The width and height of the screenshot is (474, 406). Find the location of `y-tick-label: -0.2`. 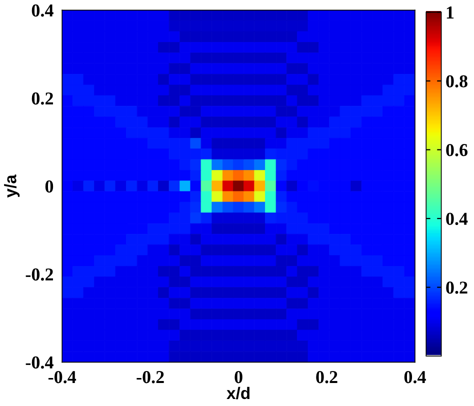

y-tick-label: -0.2 is located at coordinates (39, 274).